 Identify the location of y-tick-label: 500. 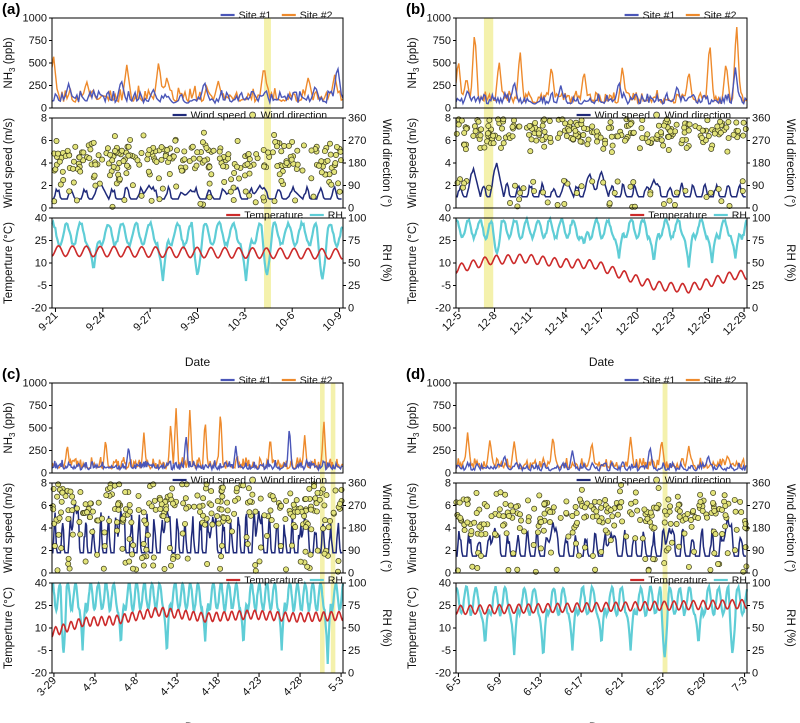
(442, 64).